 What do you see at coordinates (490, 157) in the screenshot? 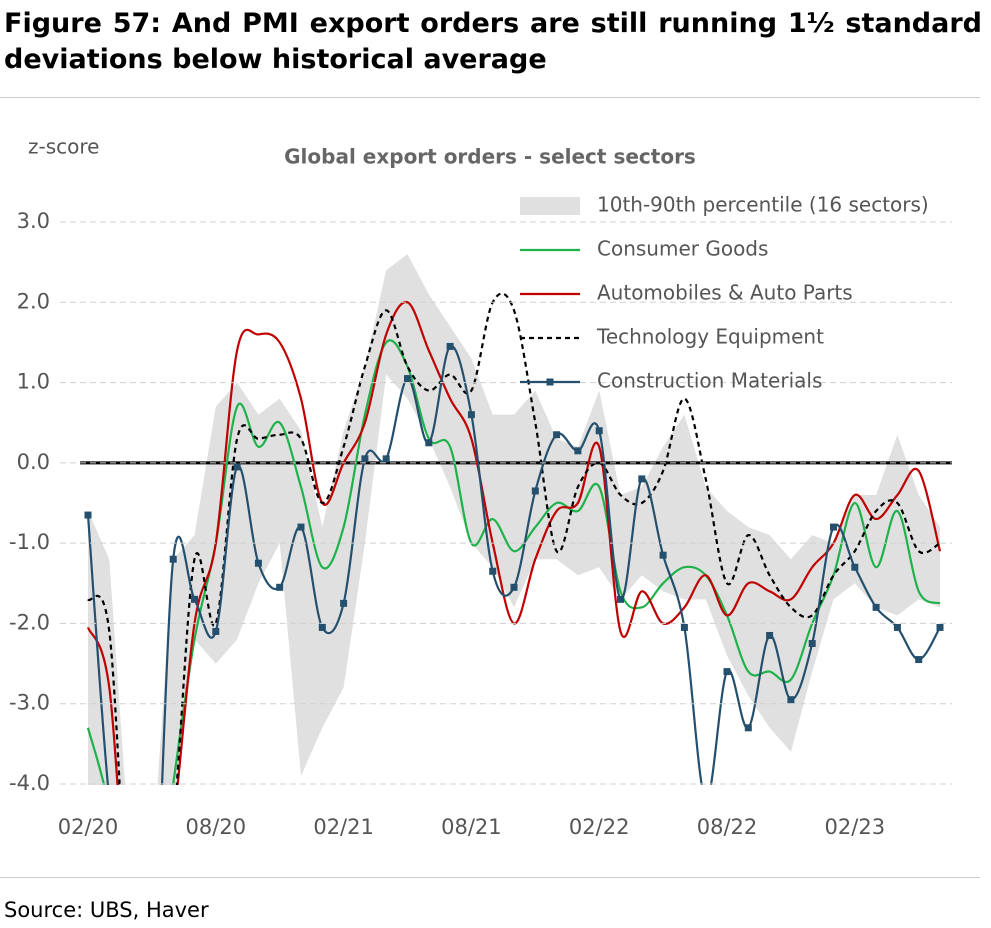
I see `chart-title: Global export orders - select sectors` at bounding box center [490, 157].